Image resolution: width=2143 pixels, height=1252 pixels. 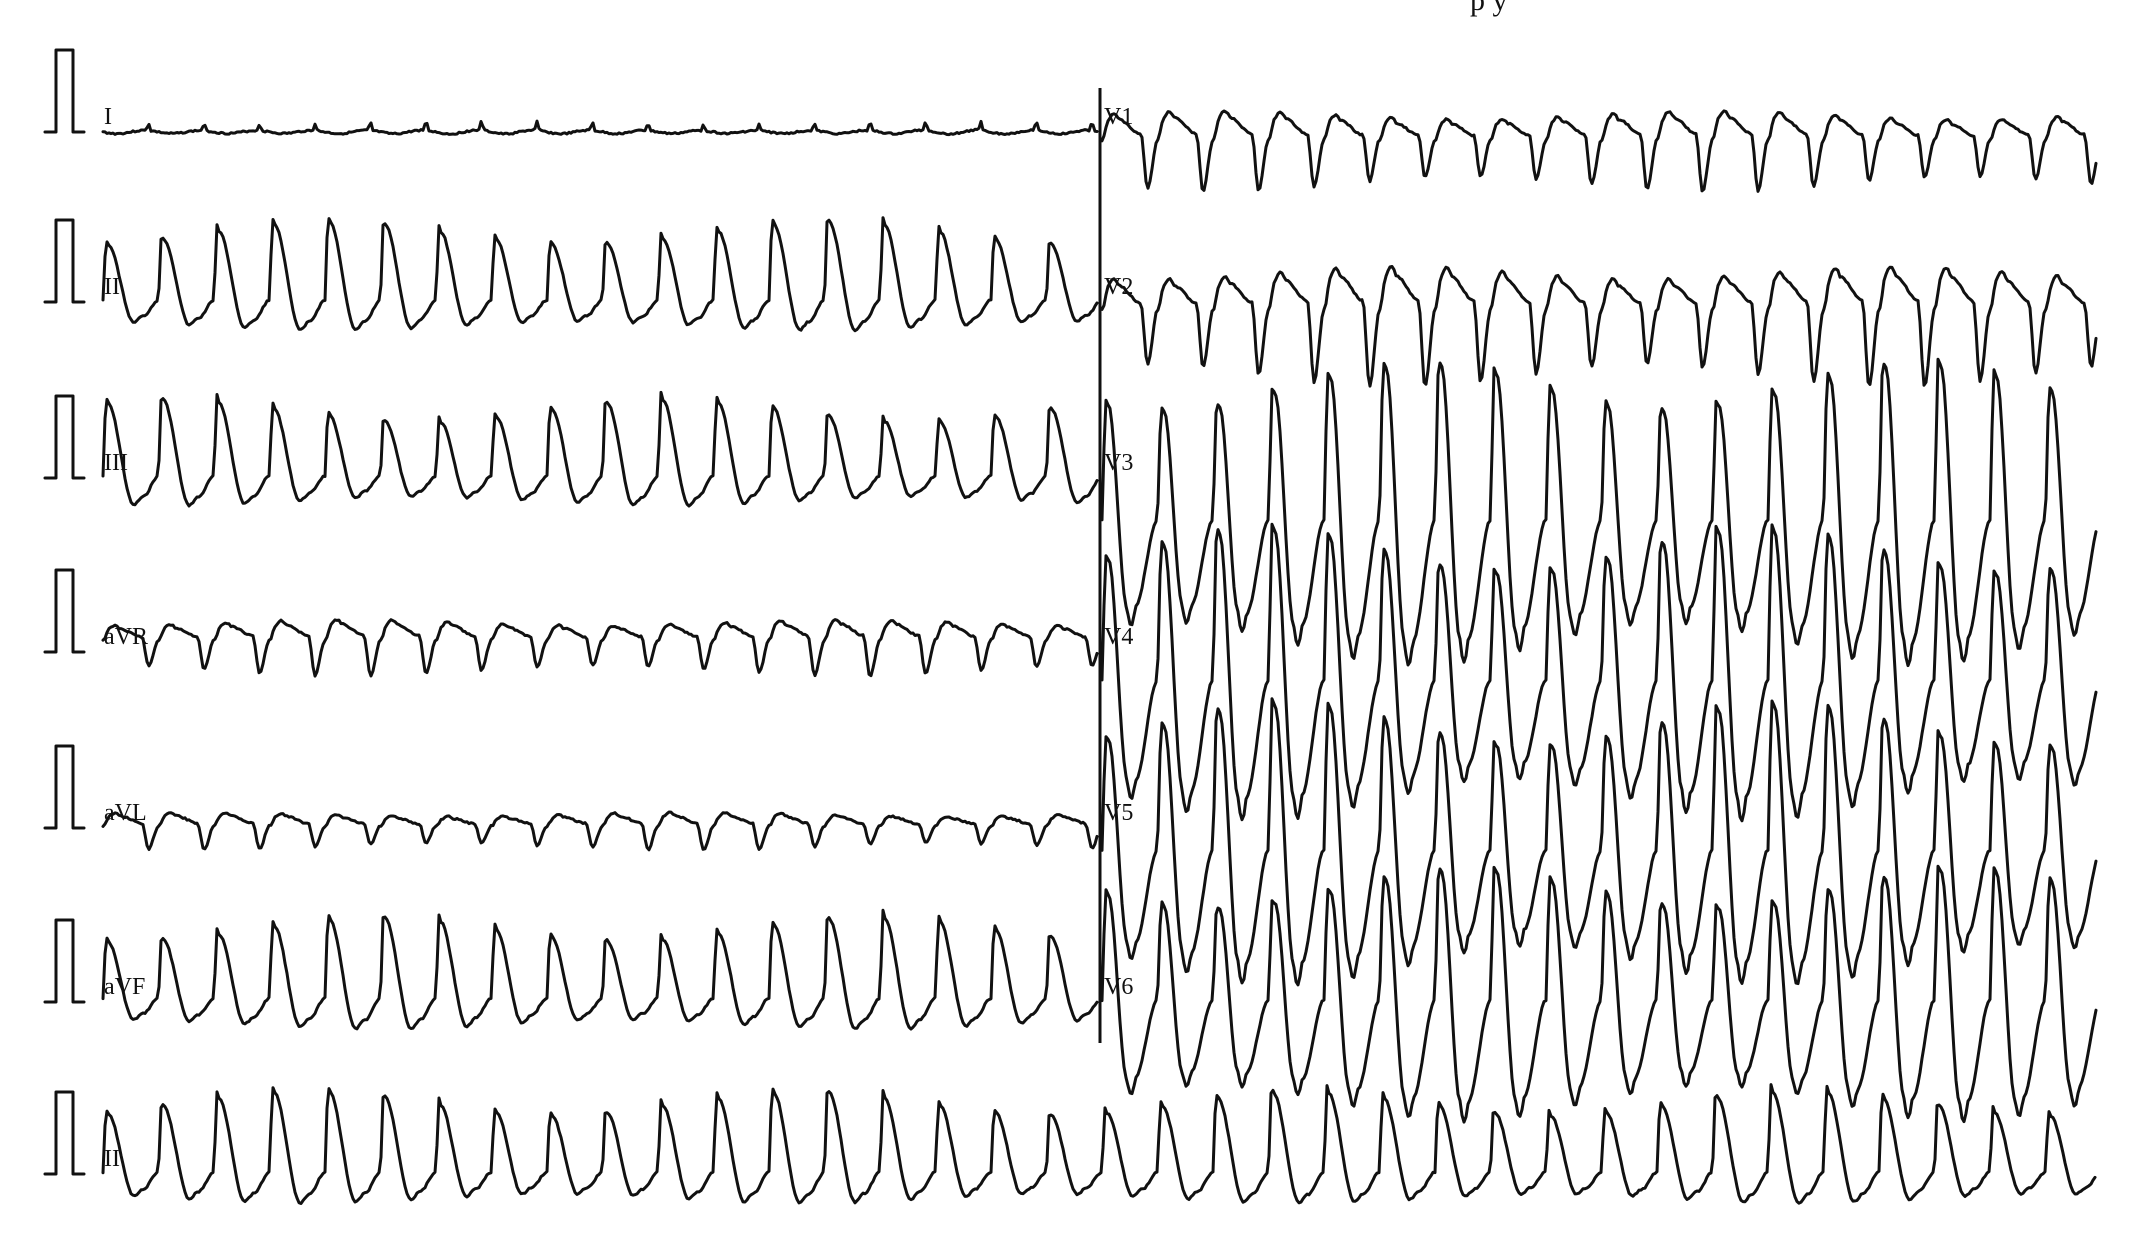 What do you see at coordinates (600, 831) in the screenshot?
I see `trace-aVL` at bounding box center [600, 831].